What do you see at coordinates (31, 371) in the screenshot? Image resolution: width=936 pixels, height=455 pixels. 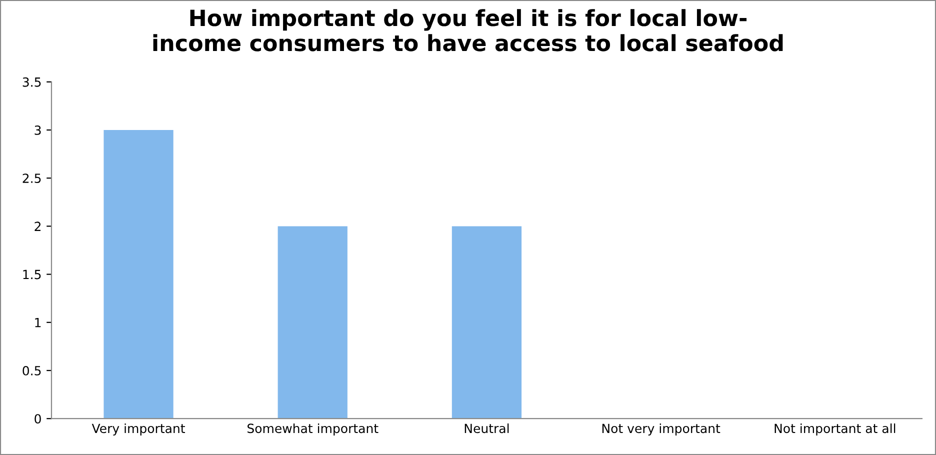 I see `y-tick-label: 0.5` at bounding box center [31, 371].